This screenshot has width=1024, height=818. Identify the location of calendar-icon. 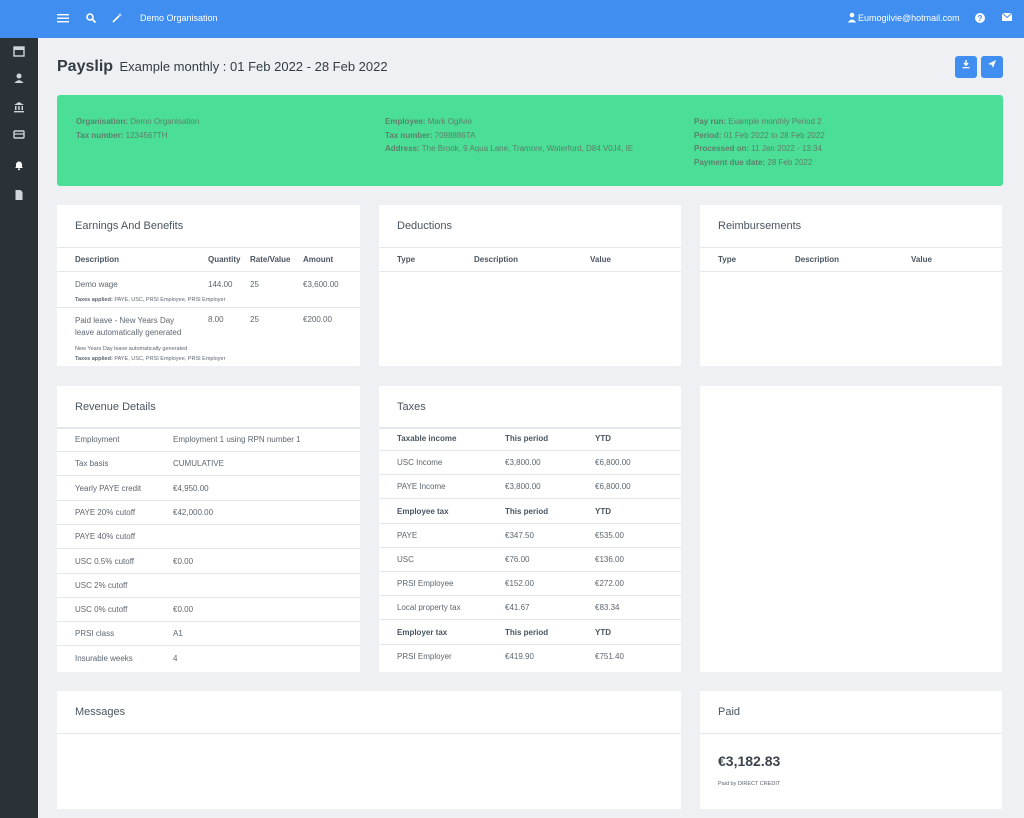
(19, 52).